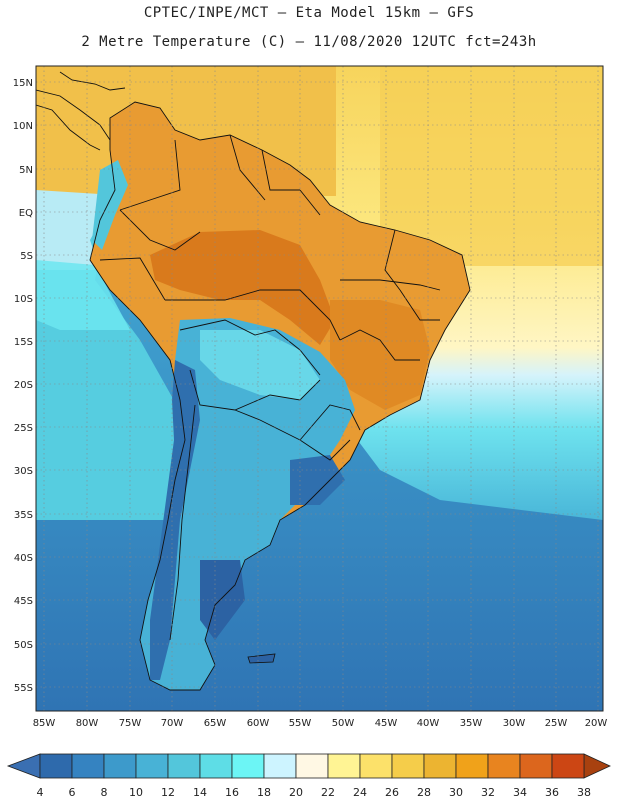  Describe the element at coordinates (23, 83) in the screenshot. I see `lat-label: 15N` at that location.